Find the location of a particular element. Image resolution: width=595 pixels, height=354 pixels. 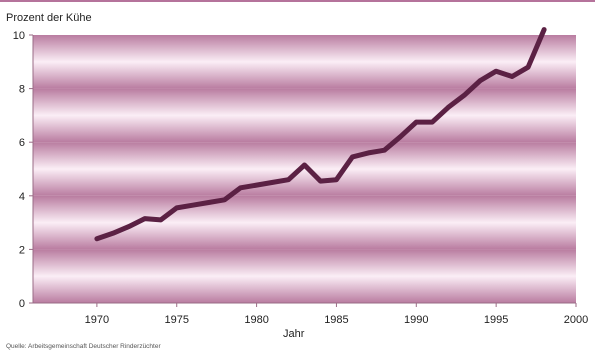

x-tick-label: 1985 is located at coordinates (336, 320).